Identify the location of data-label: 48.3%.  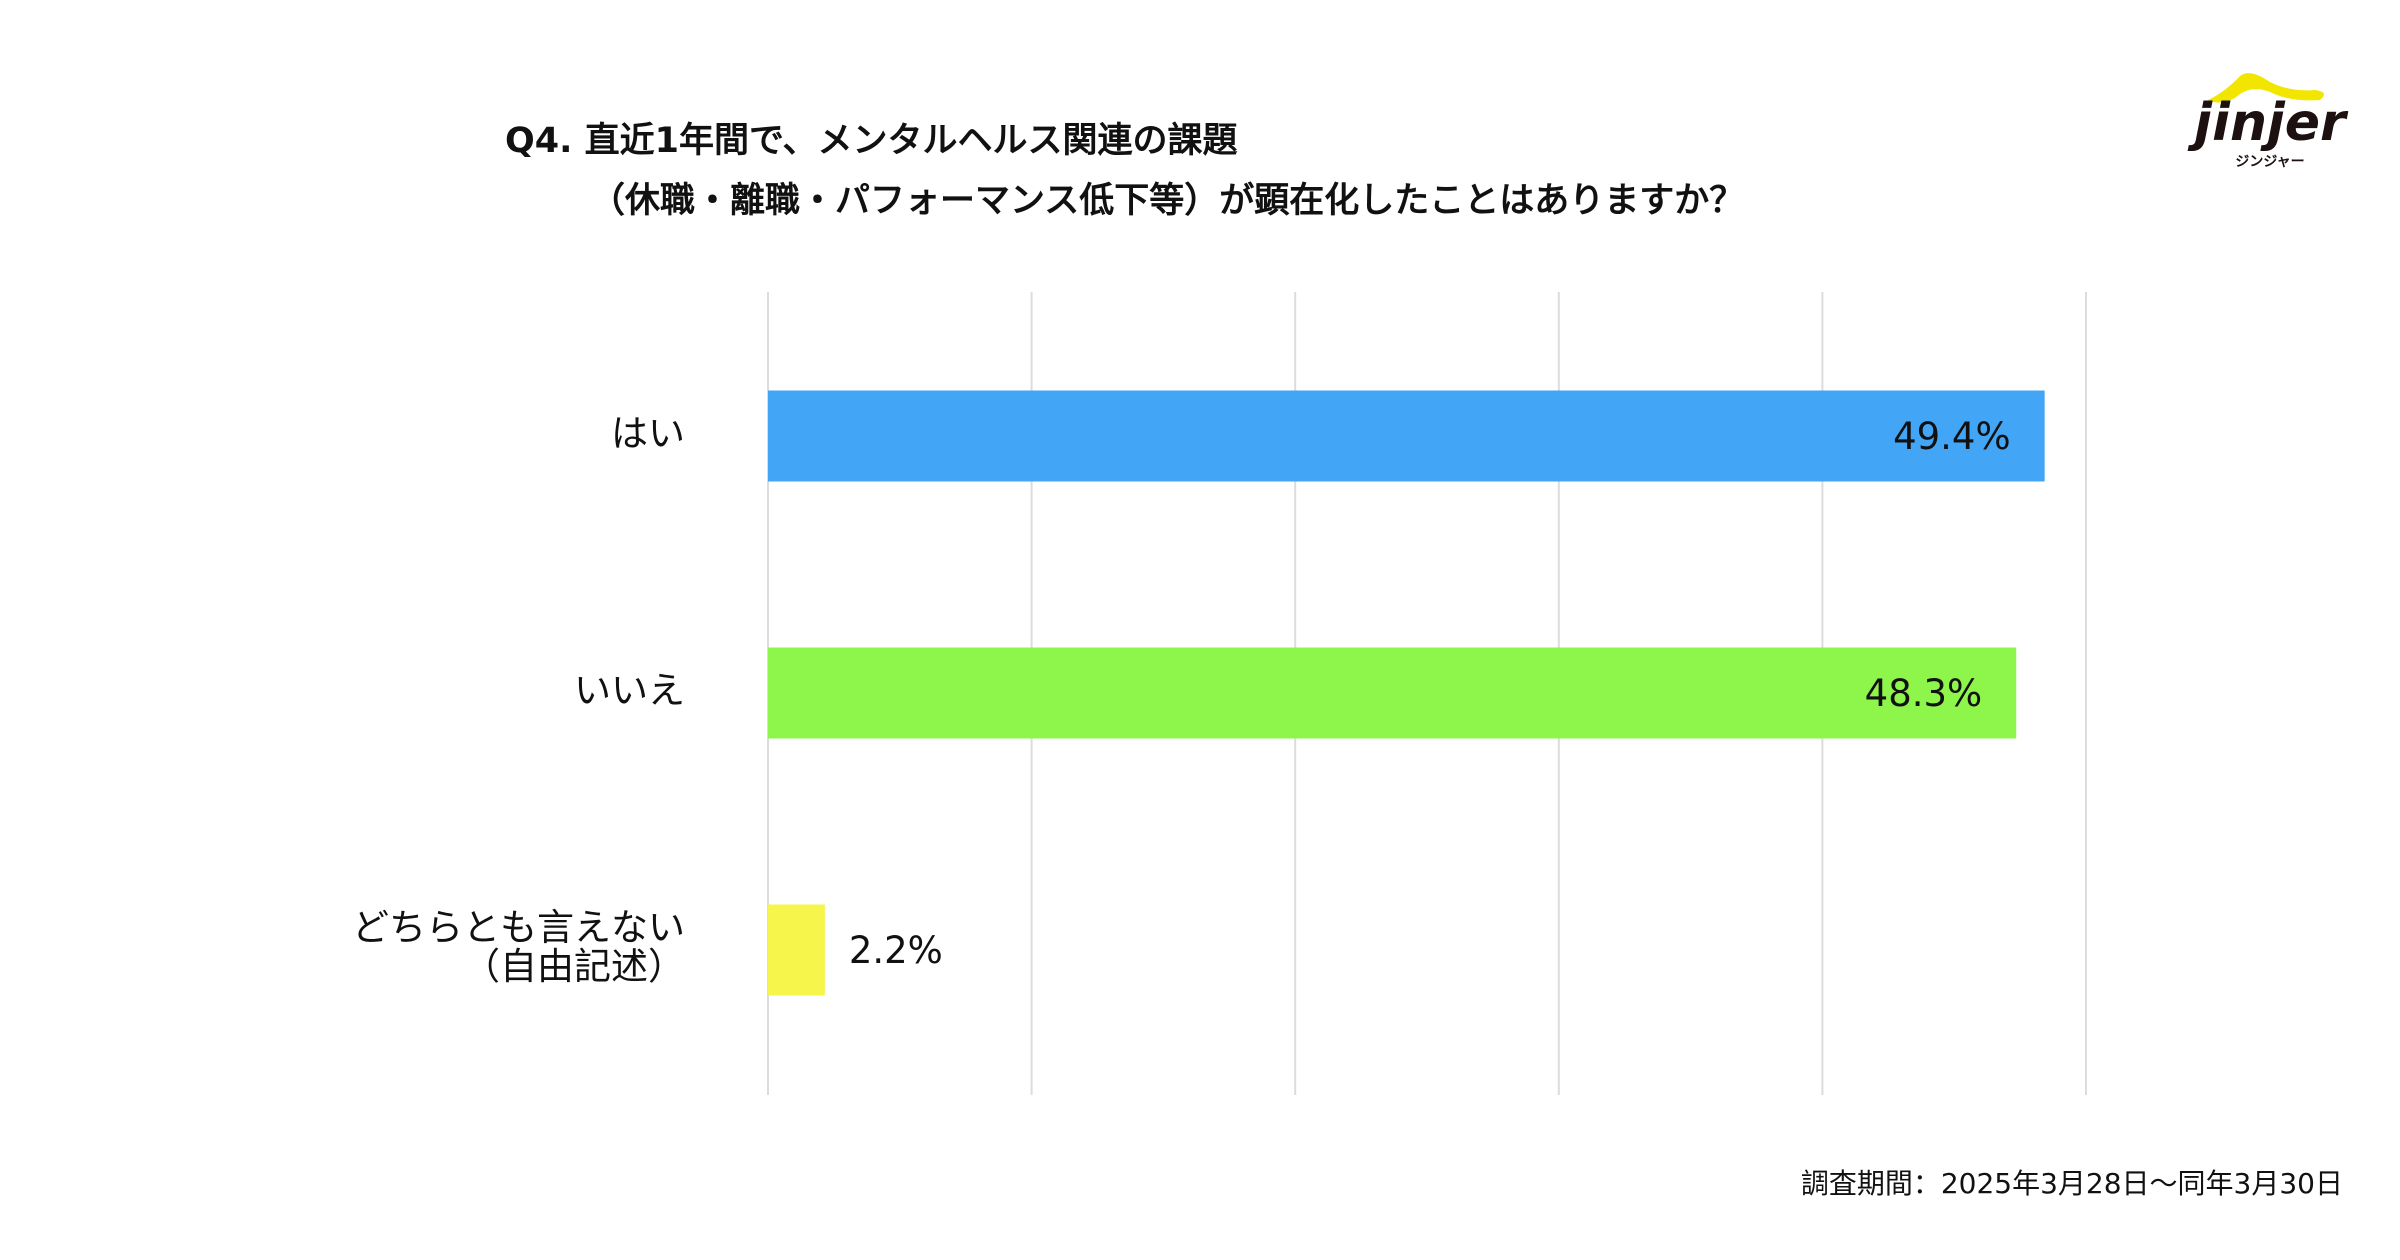
(1924, 693).